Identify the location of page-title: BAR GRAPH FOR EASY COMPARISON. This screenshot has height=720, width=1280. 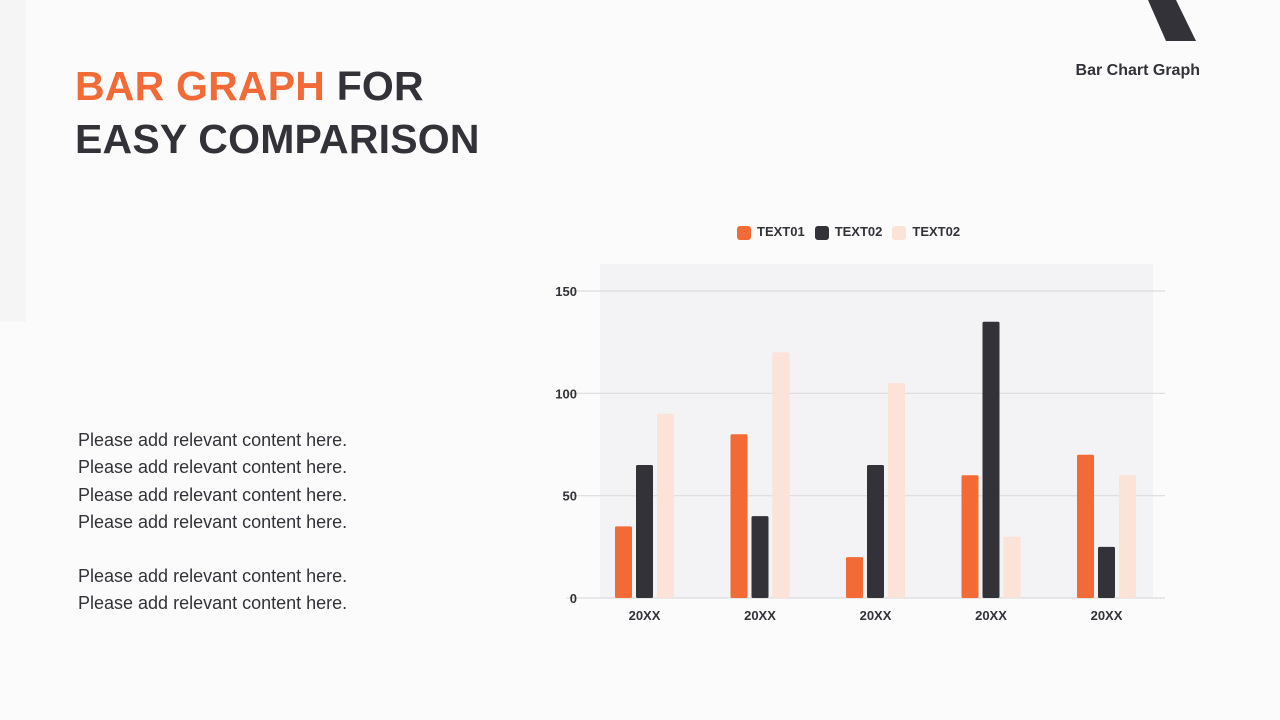
(277, 113).